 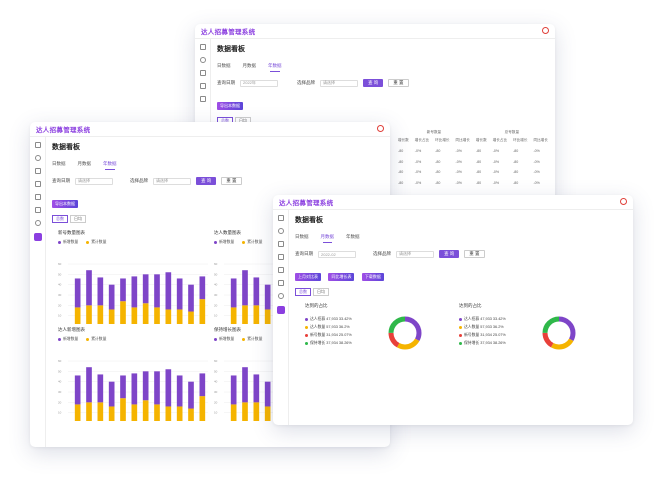 I want to click on chart-title: 保持增长图表, so click(x=227, y=329).